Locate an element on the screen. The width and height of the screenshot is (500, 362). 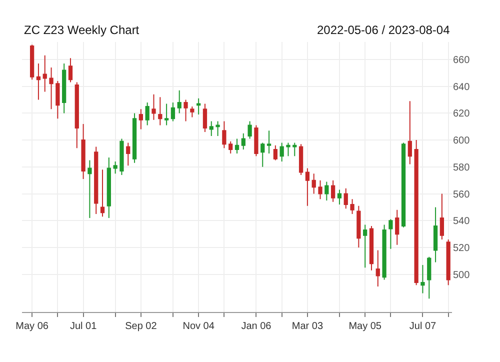
y-tick-label: 500 is located at coordinates (461, 275).